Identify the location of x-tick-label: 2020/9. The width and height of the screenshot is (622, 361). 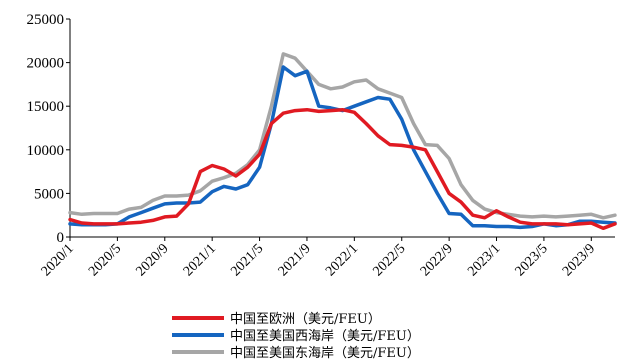
(153, 260).